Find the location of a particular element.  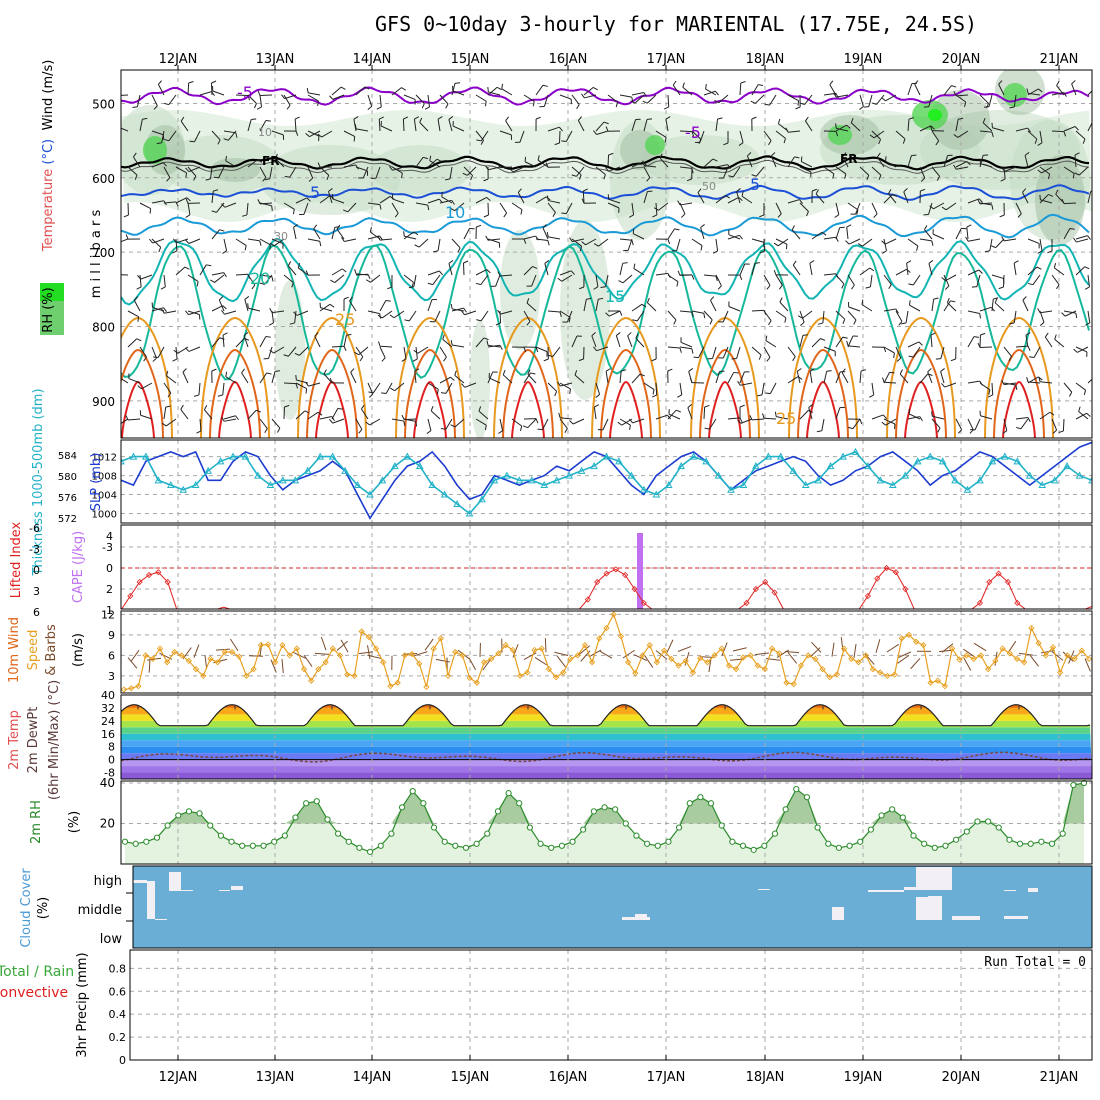

dewpt2m-label-part: 2m DewPt is located at coordinates (33, 740).